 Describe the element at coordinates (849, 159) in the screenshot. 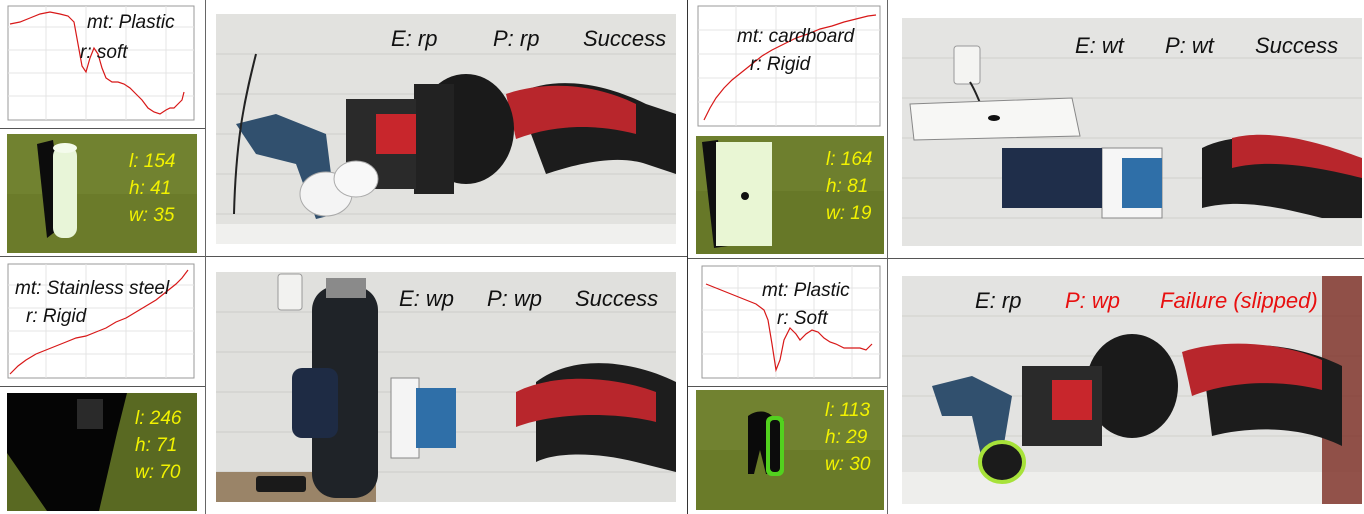

I see `length-label-2: l: 164` at that location.